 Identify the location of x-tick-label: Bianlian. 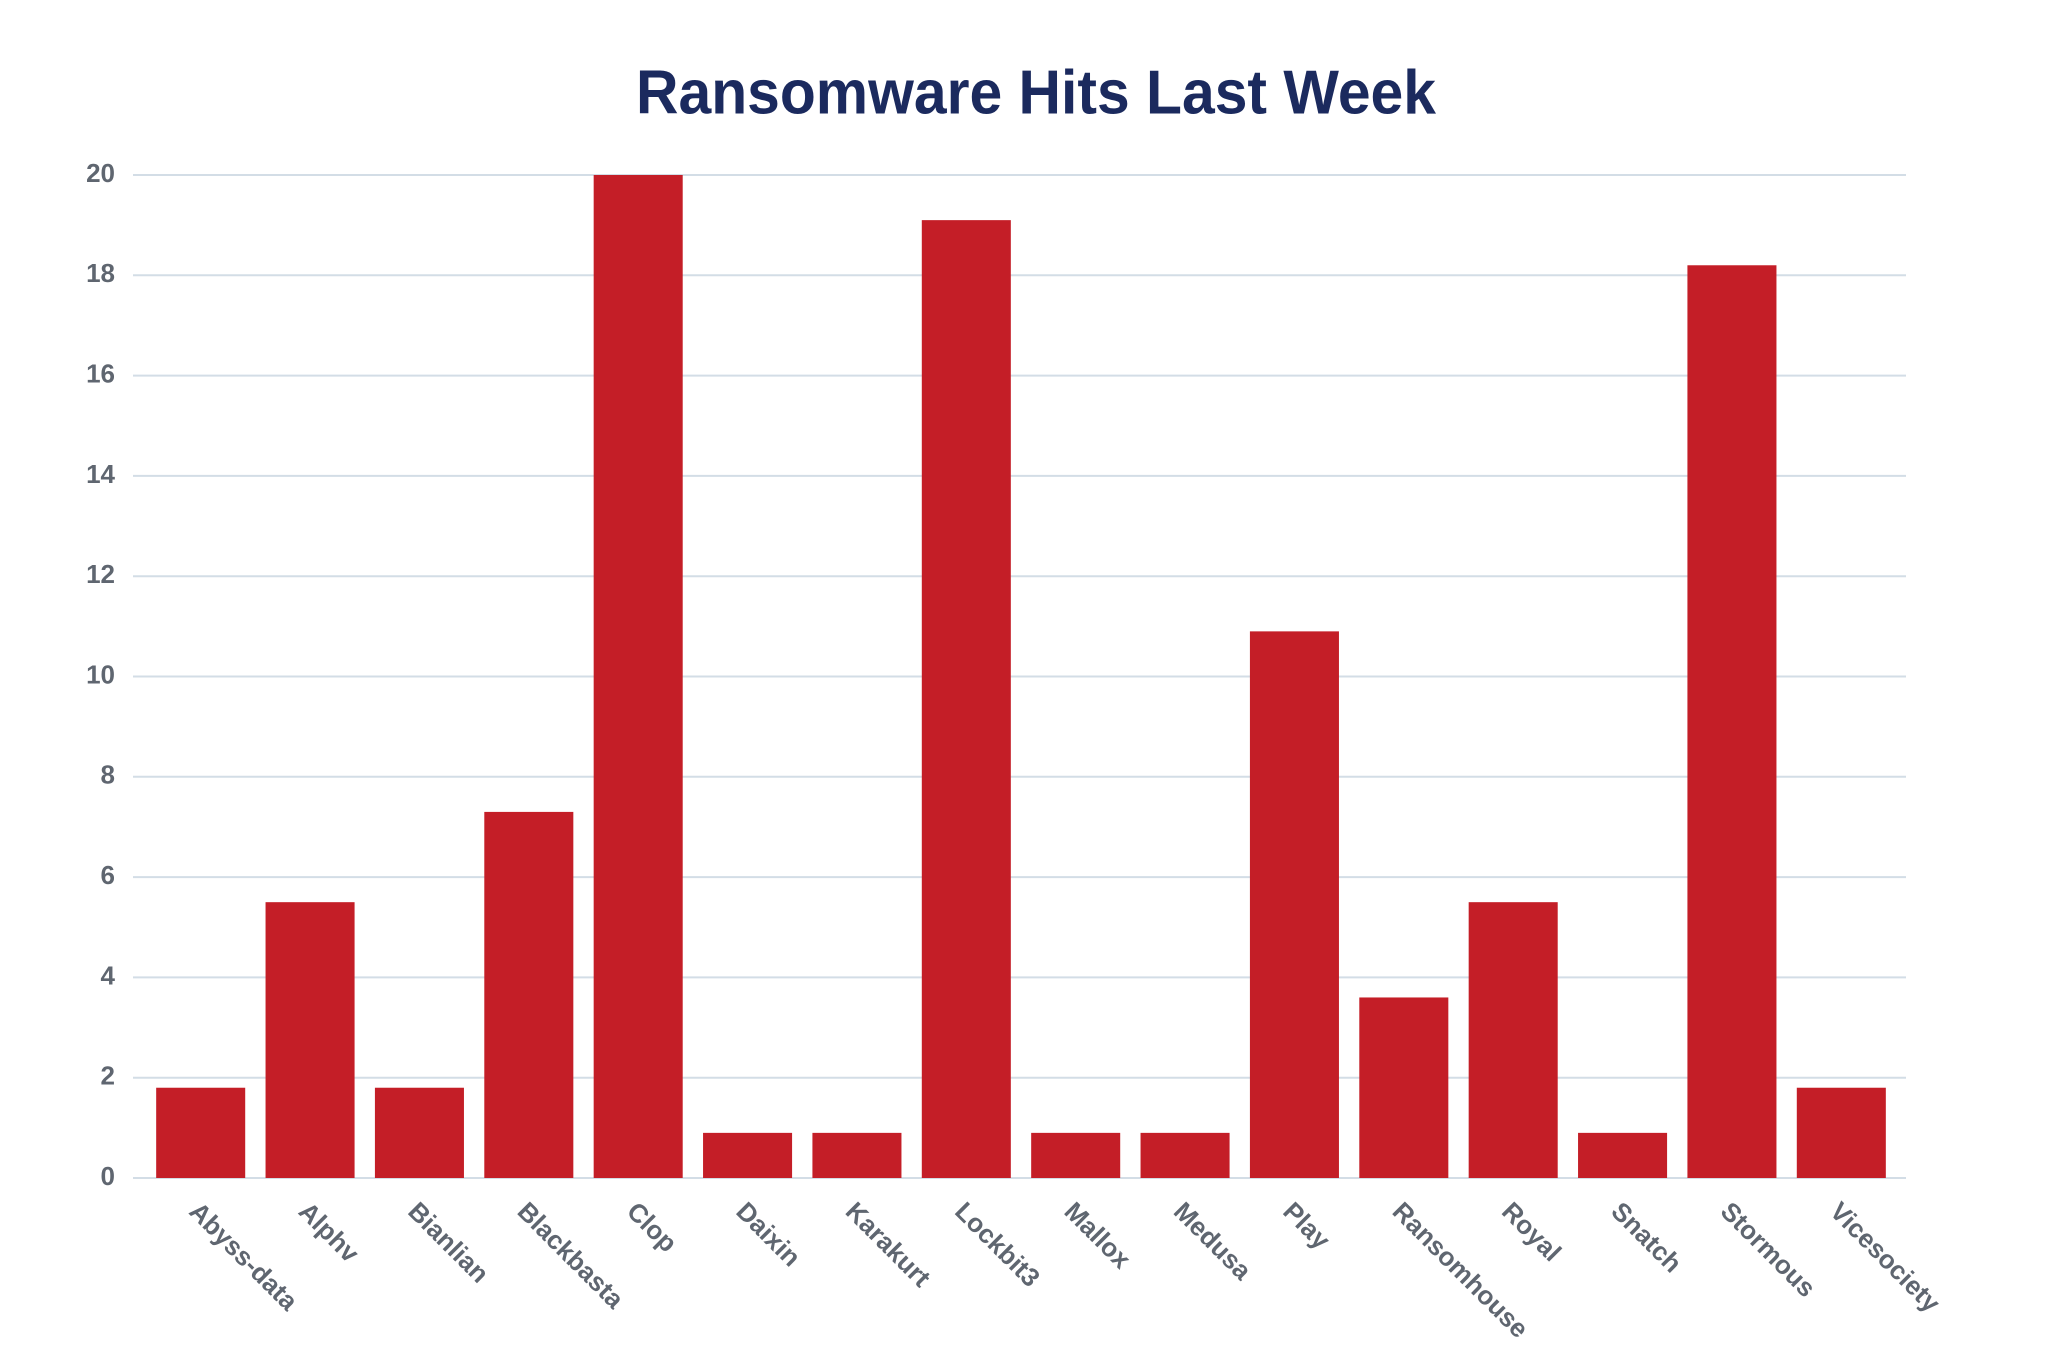
(448, 1242).